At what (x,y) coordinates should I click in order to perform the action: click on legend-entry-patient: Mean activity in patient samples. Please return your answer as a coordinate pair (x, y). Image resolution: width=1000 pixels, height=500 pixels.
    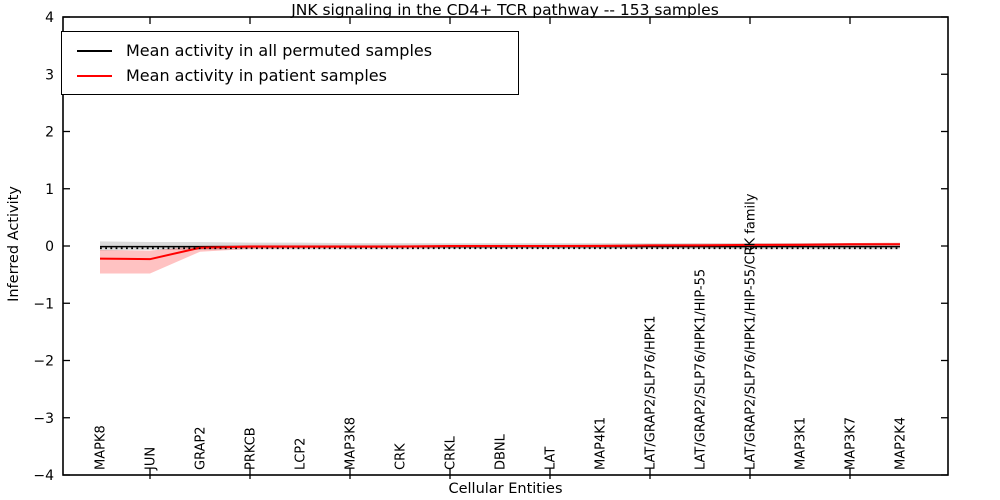
    Looking at the image, I should click on (290, 75).